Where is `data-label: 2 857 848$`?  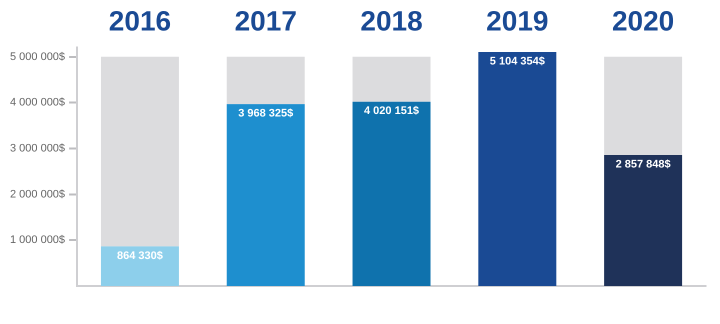 data-label: 2 857 848$ is located at coordinates (643, 164).